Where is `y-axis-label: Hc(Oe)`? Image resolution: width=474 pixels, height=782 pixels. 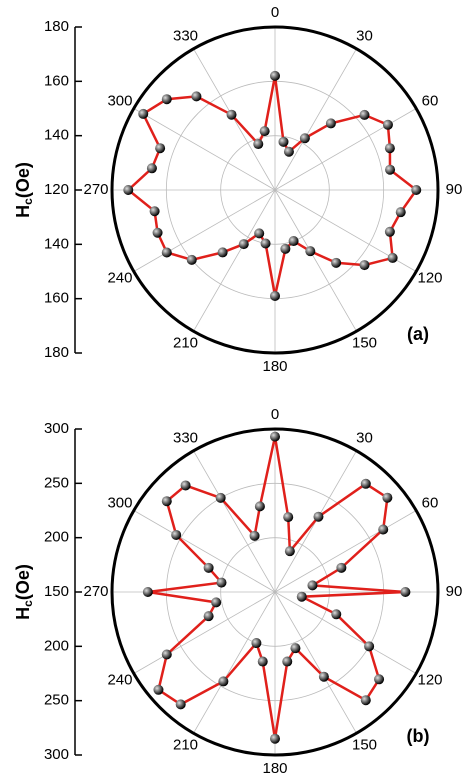 y-axis-label: Hc(Oe) is located at coordinates (24, 190).